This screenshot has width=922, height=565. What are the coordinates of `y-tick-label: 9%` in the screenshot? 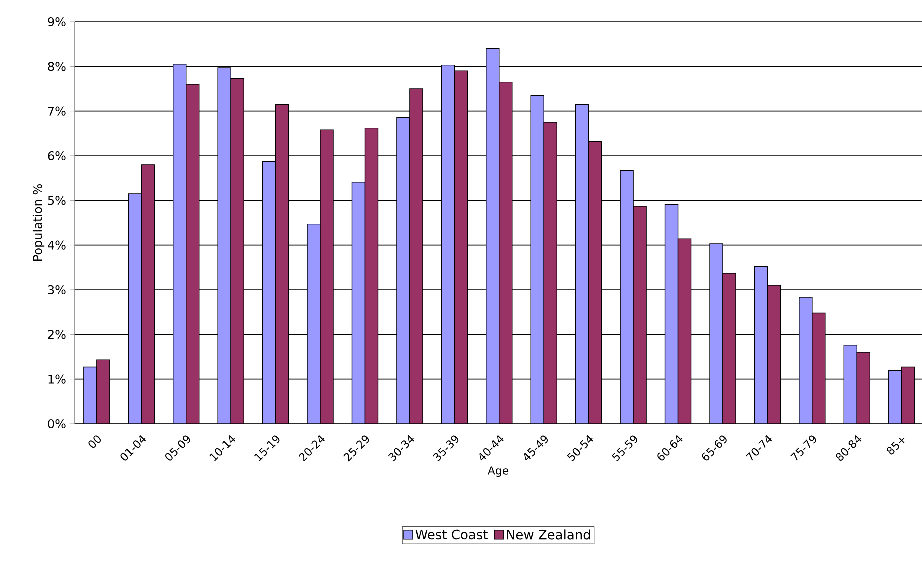 It's located at (57, 22).